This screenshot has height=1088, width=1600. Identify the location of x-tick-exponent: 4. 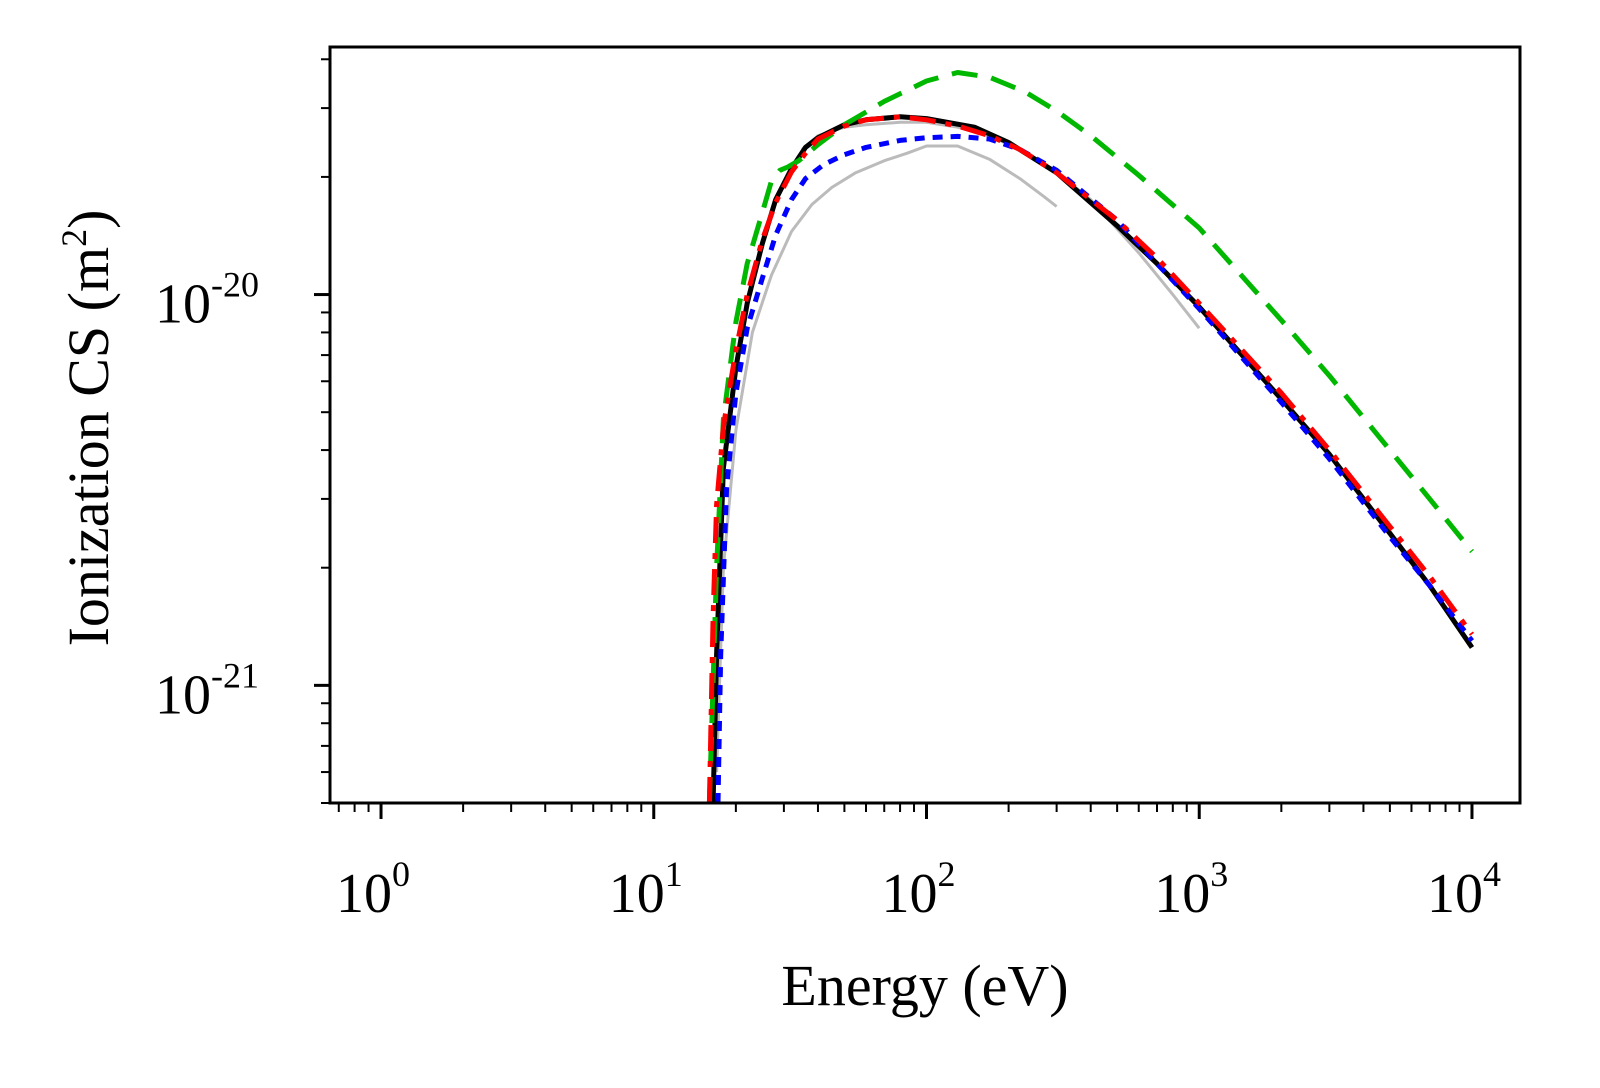
(1492, 874).